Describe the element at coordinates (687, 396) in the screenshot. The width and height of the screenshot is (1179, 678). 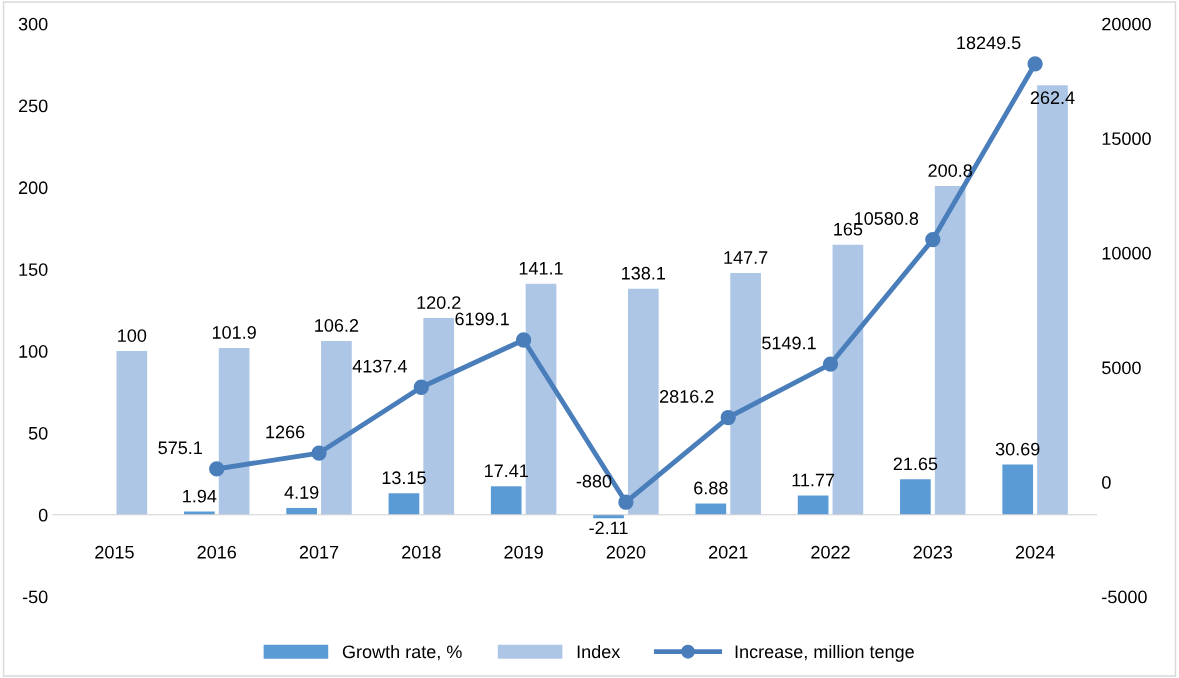
I see `data-label: 2816.2` at that location.